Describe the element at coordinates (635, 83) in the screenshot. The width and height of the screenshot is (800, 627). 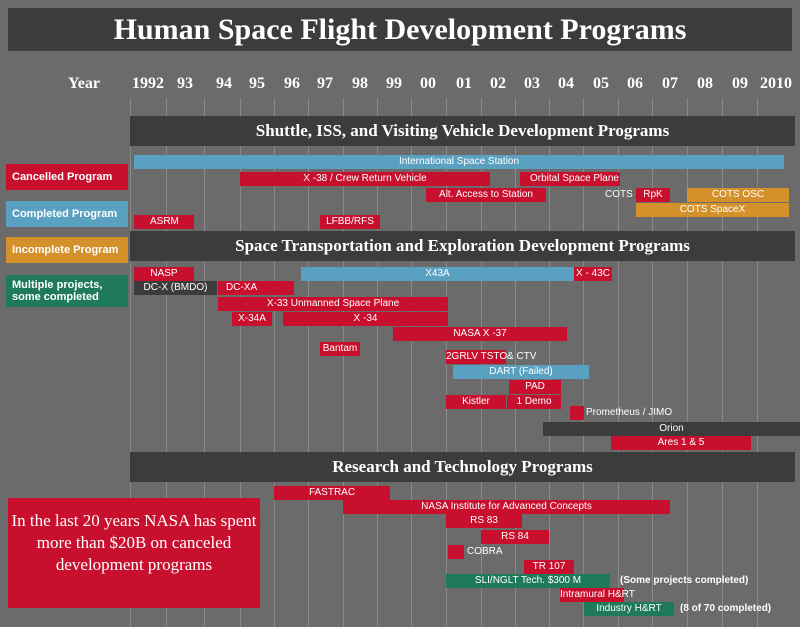
I see `year-tick: 06` at that location.